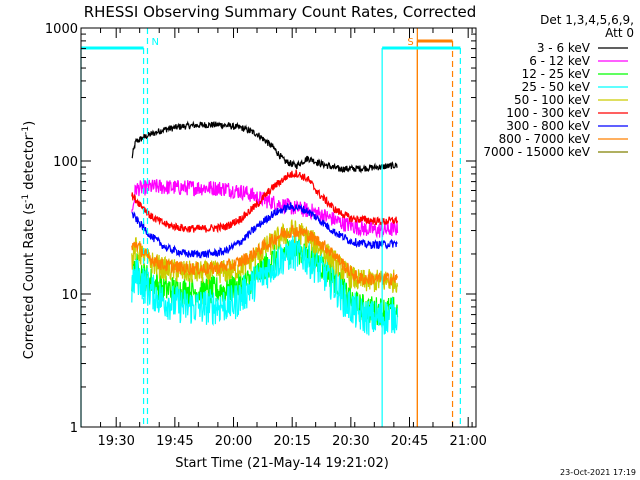 The height and width of the screenshot is (480, 640). Describe the element at coordinates (29, 164) in the screenshot. I see `y-axis-label-mid: detector` at that location.